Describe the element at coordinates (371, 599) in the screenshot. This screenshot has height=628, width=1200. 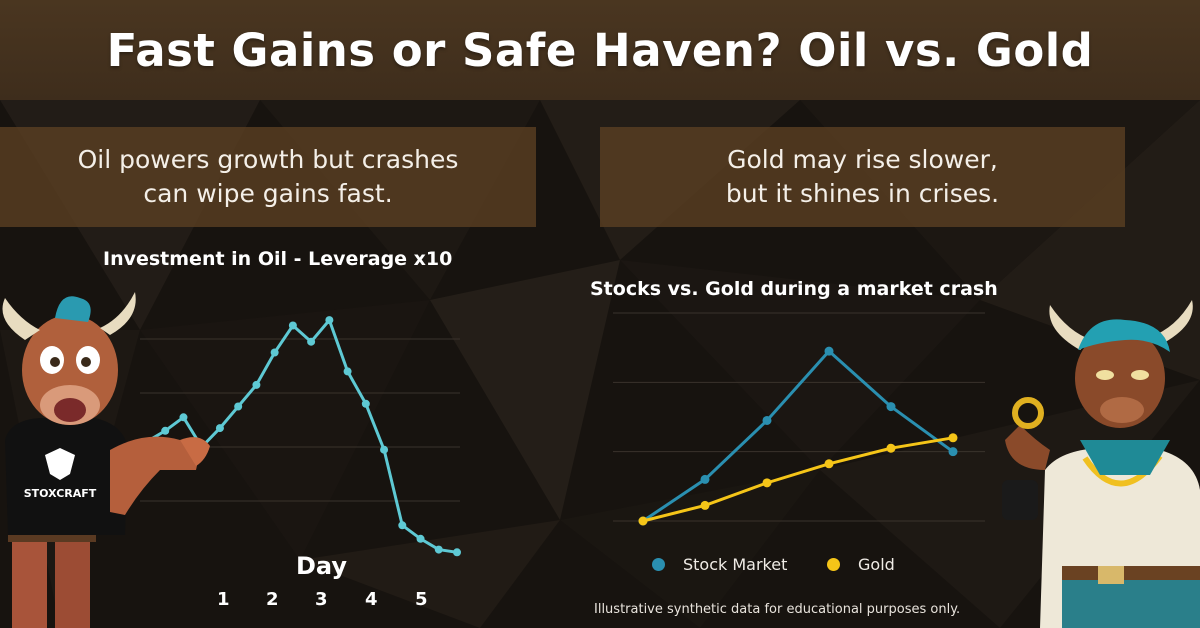
I see `oil-x-tick: 4` at that location.